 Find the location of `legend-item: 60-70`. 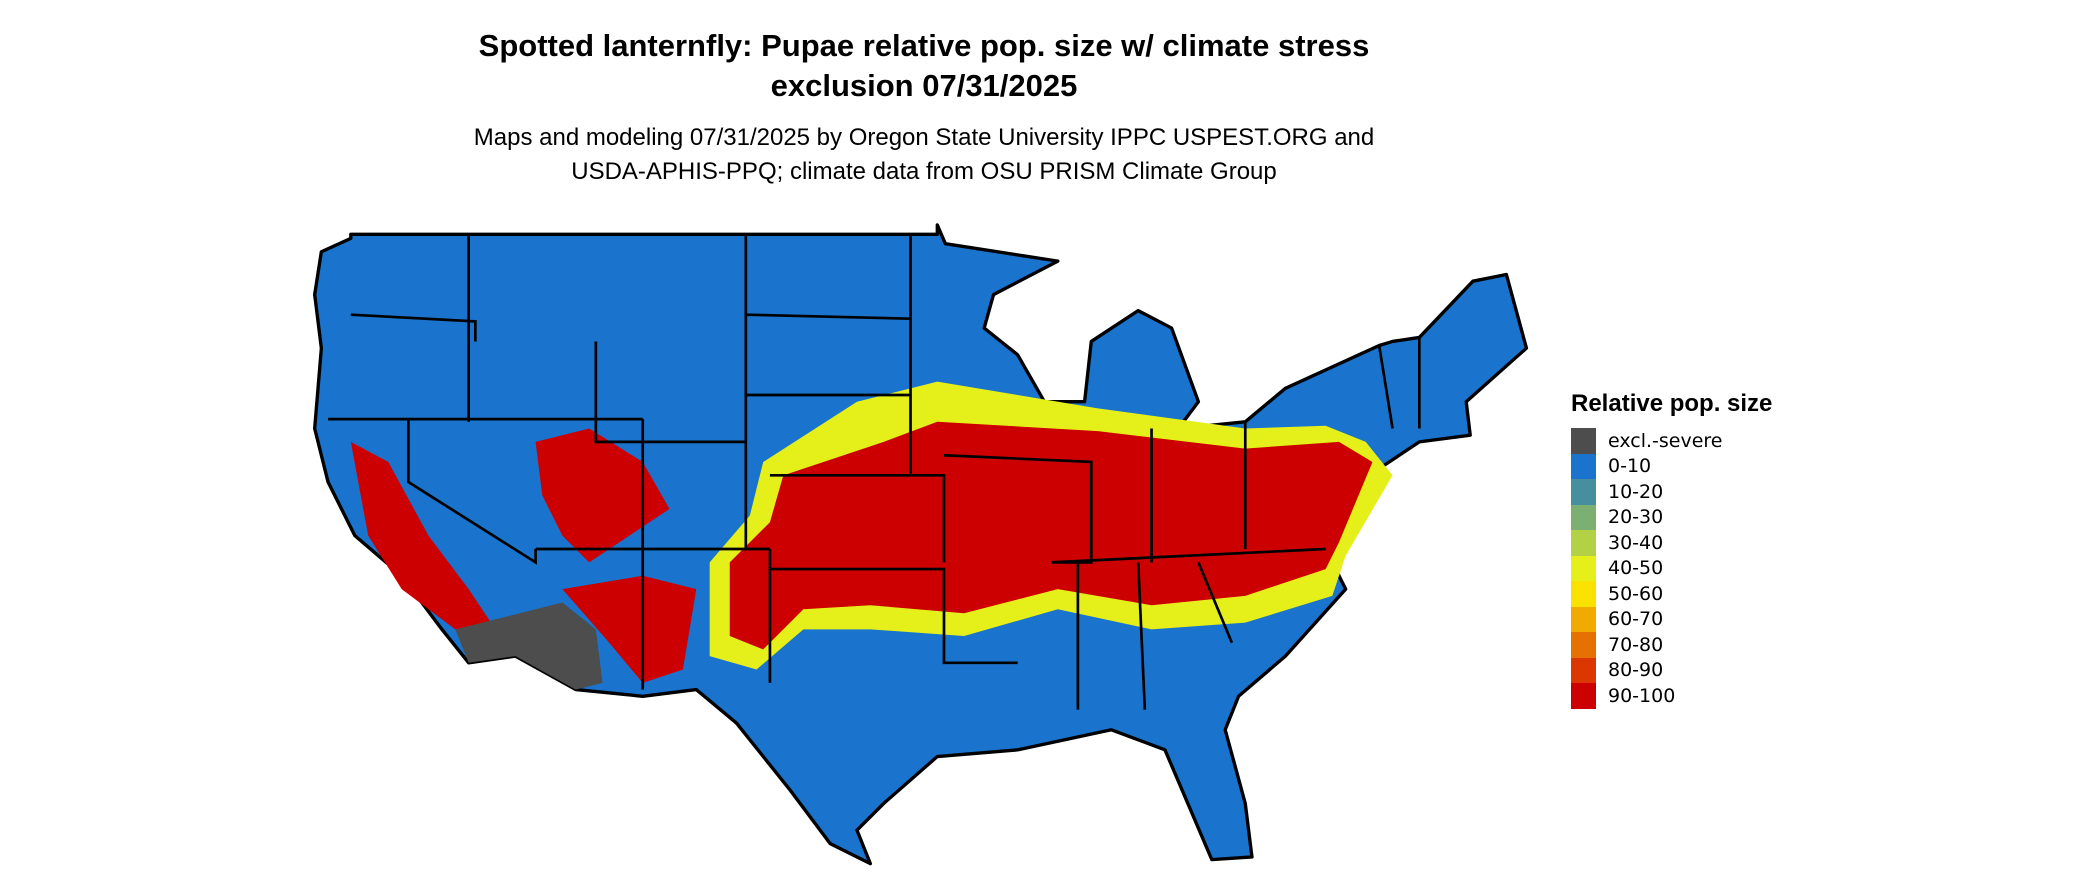

legend-item: 60-70 is located at coordinates (1671, 619).